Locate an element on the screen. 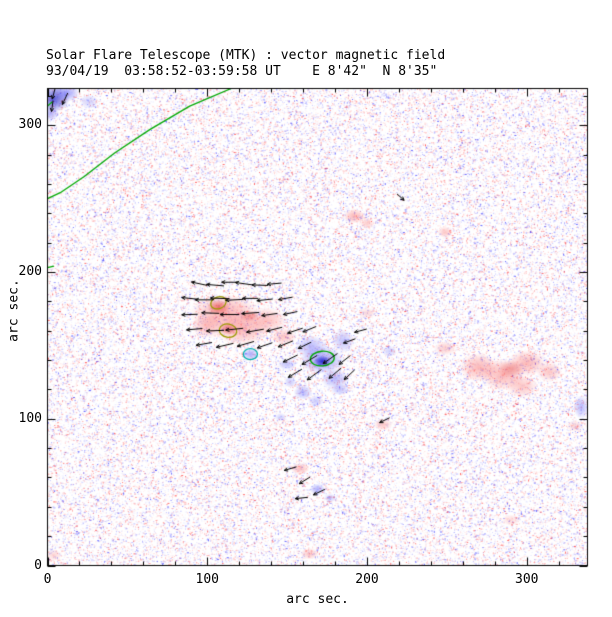 The image size is (612, 617). x-tick-label: 200 is located at coordinates (367, 579).